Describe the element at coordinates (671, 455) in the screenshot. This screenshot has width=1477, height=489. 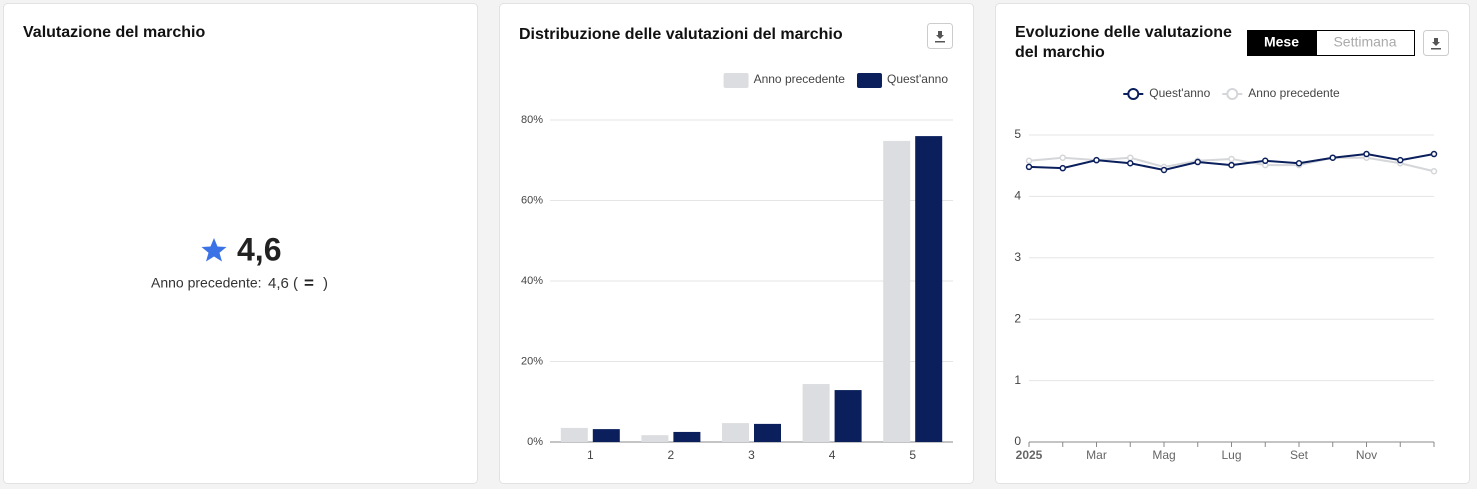
I see `x-tick-label: 2` at that location.